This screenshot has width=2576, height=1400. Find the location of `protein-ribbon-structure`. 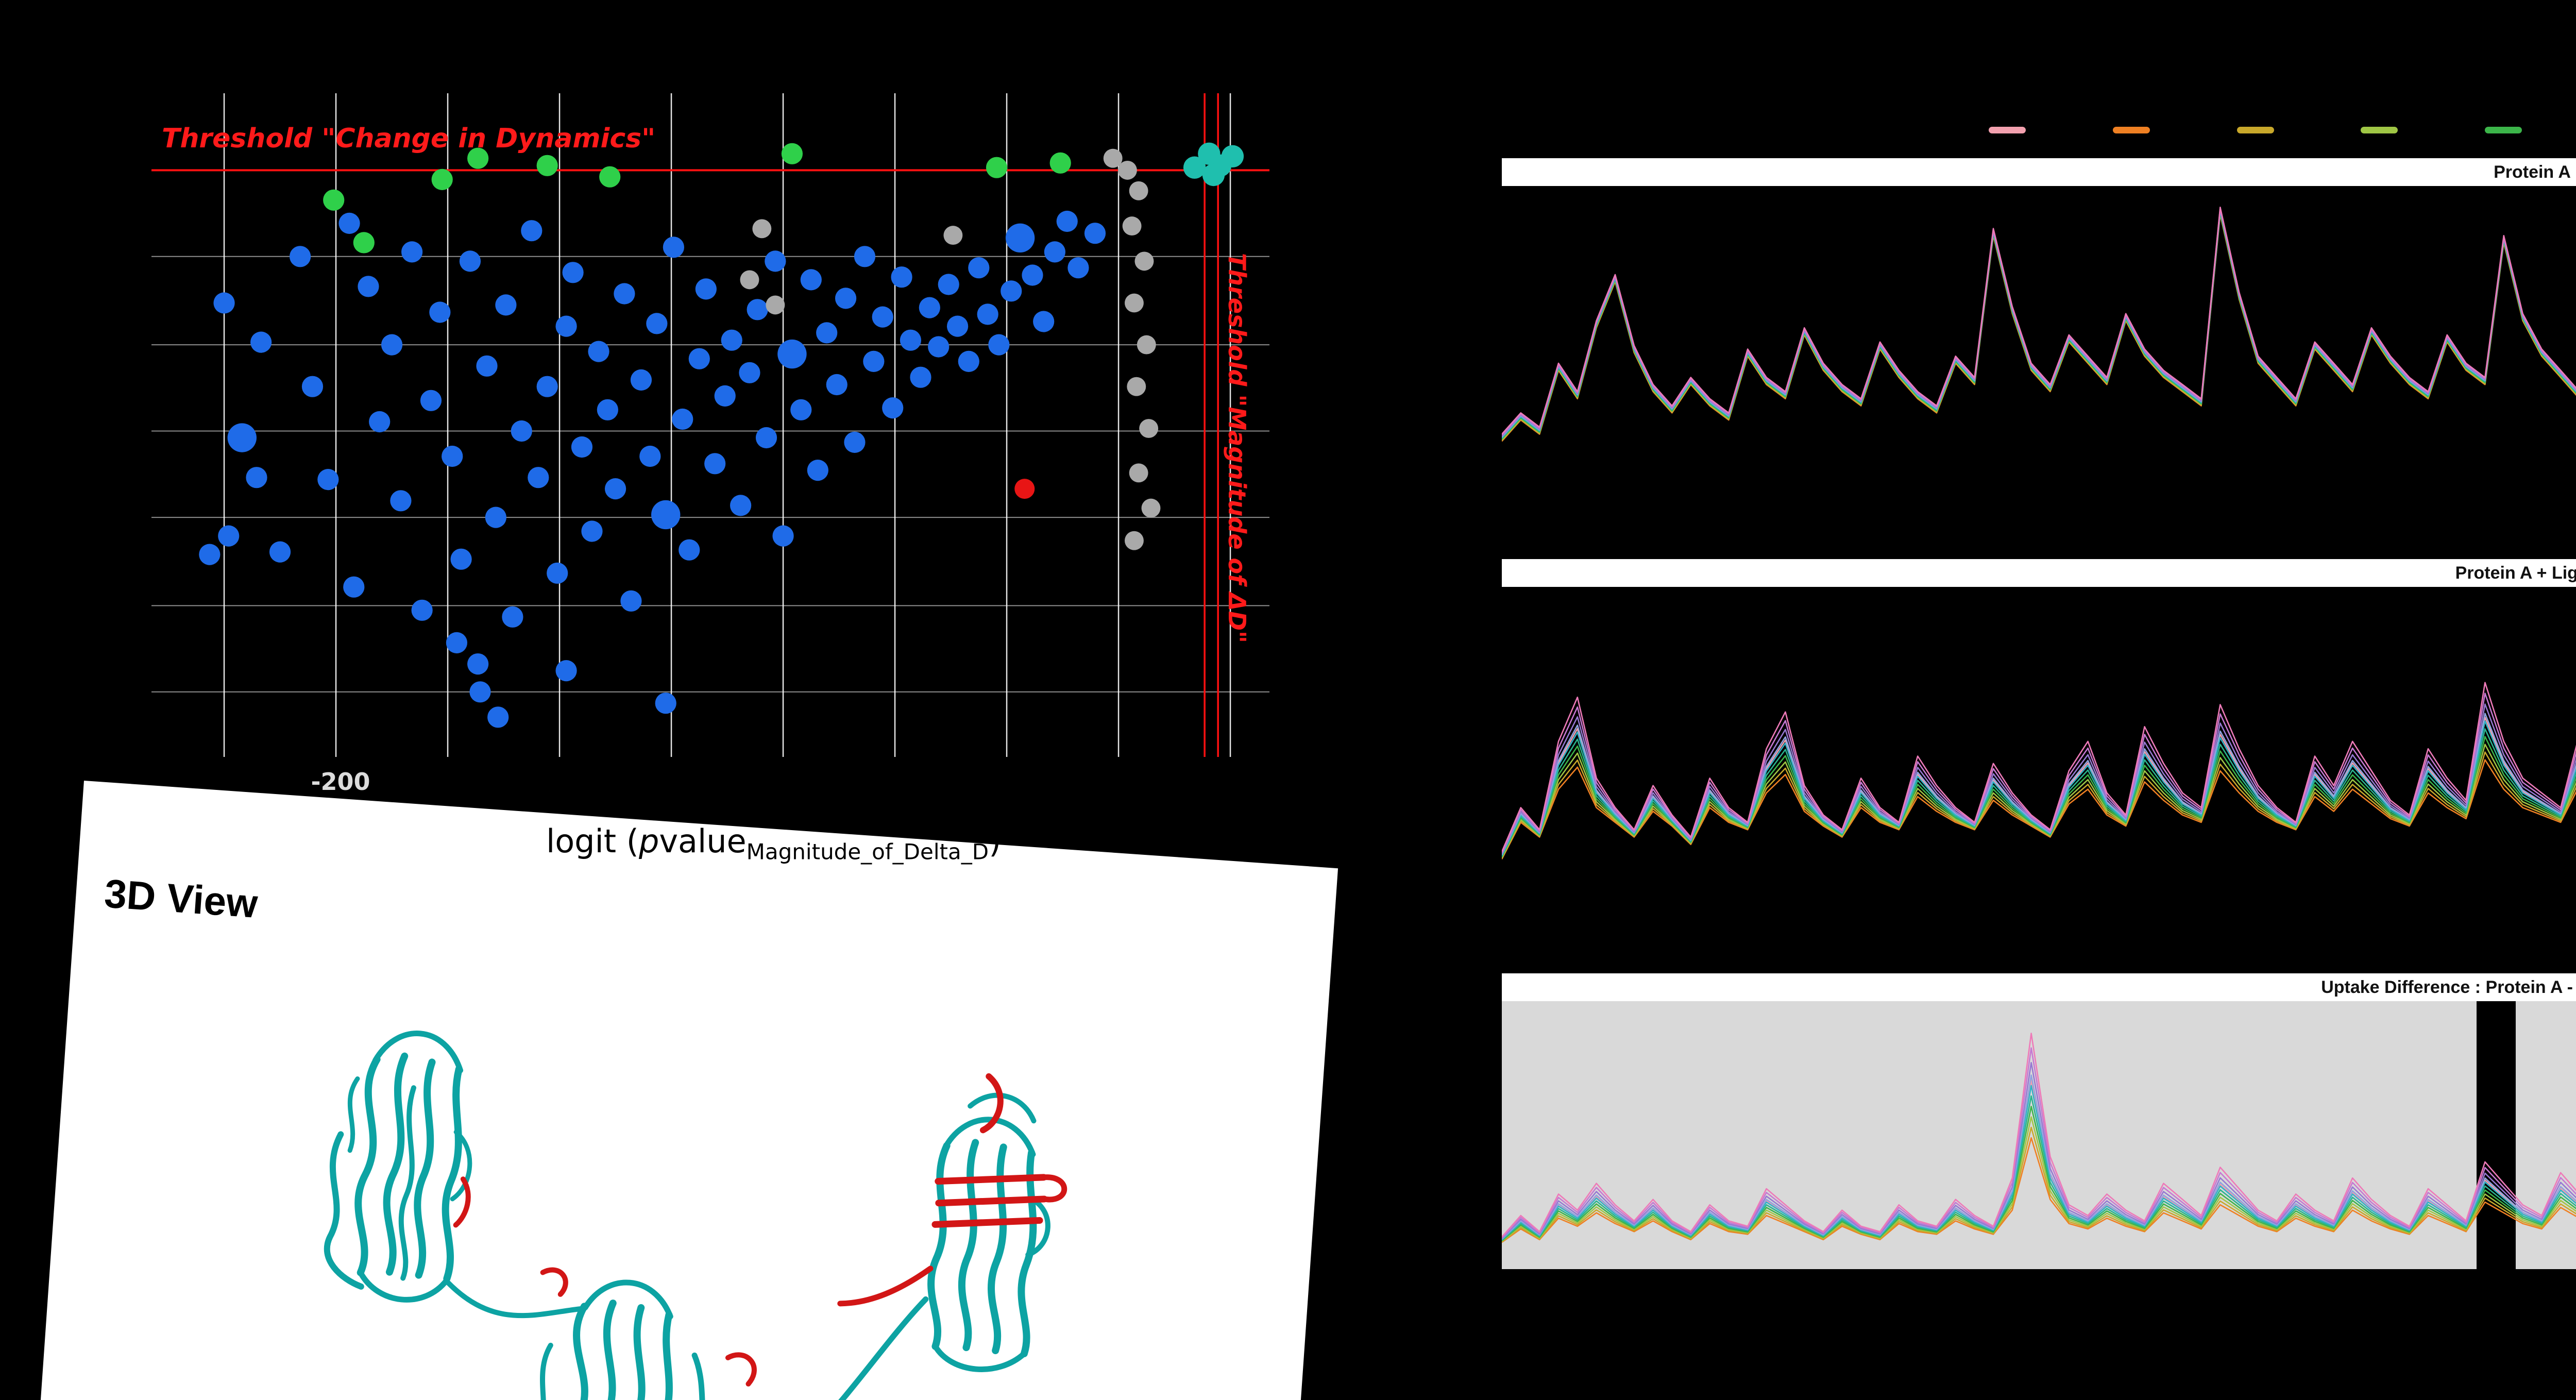

protein-ribbon-structure is located at coordinates (715, 1181).